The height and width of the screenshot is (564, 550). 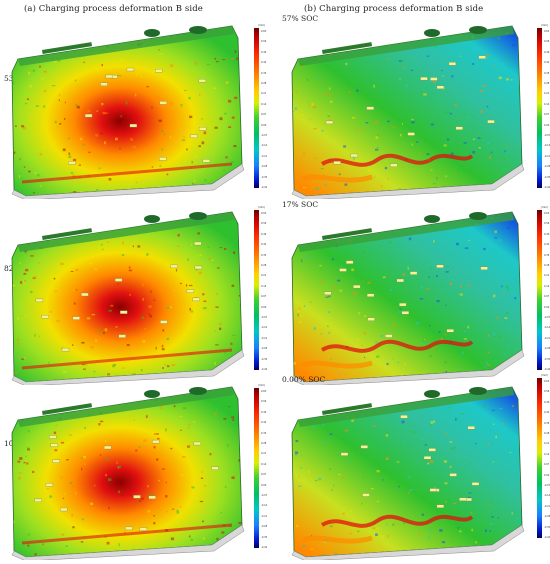 What do you see at coordinates (113, 9) in the screenshot?
I see `column-title-a: (a) Charging process deformation B side` at bounding box center [113, 9].